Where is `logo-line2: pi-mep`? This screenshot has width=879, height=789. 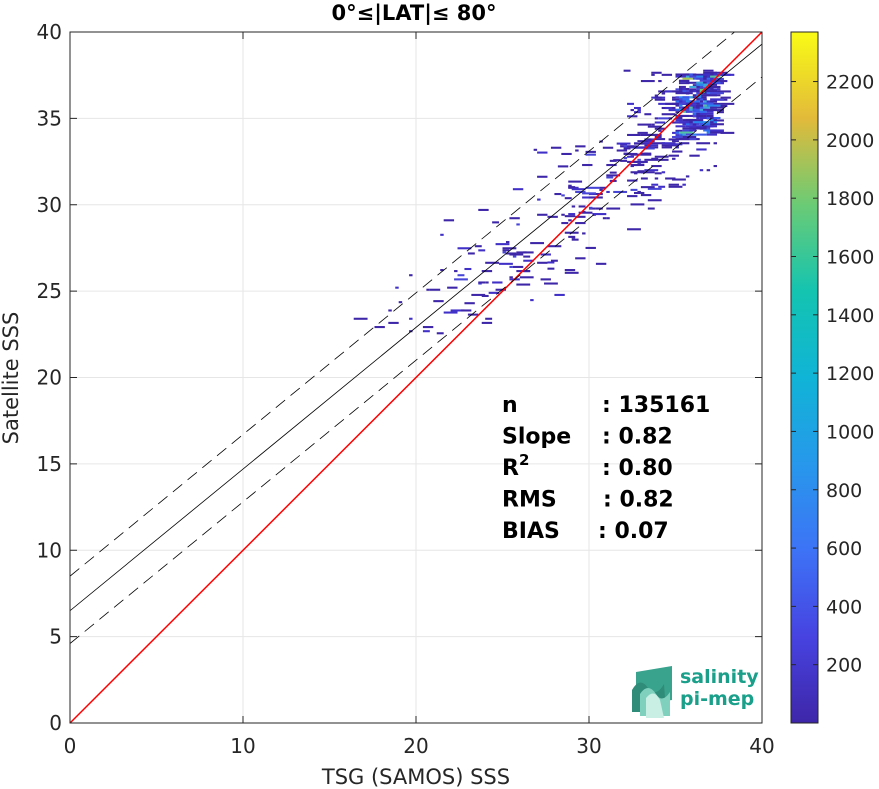 logo-line2: pi-mep is located at coordinates (717, 699).